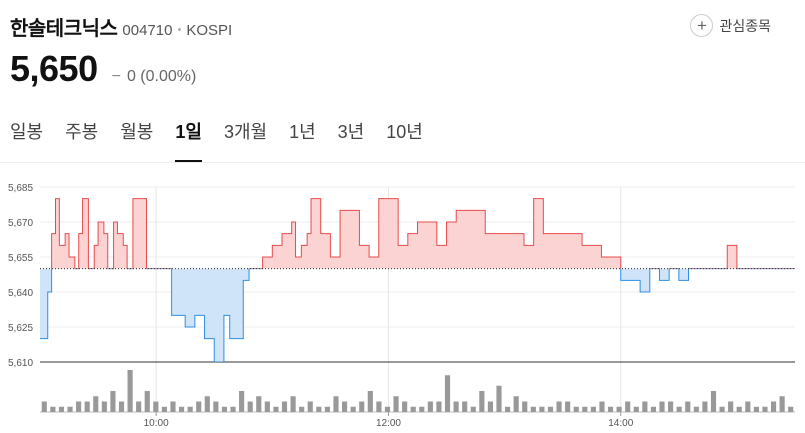 Image resolution: width=805 pixels, height=433 pixels. I want to click on tab-3-years: 3년, so click(351, 132).